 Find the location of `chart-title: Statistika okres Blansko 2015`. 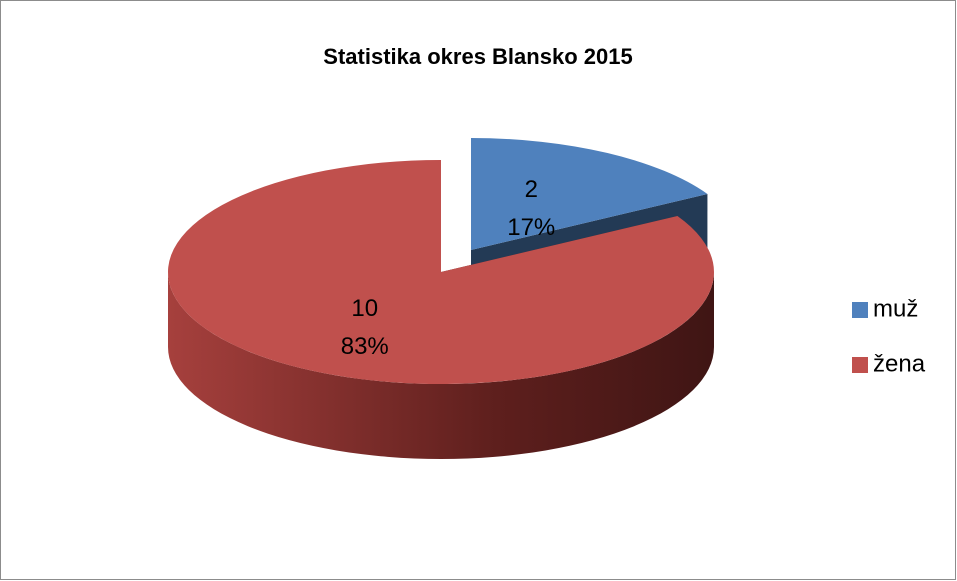

chart-title: Statistika okres Blansko 2015 is located at coordinates (477, 56).